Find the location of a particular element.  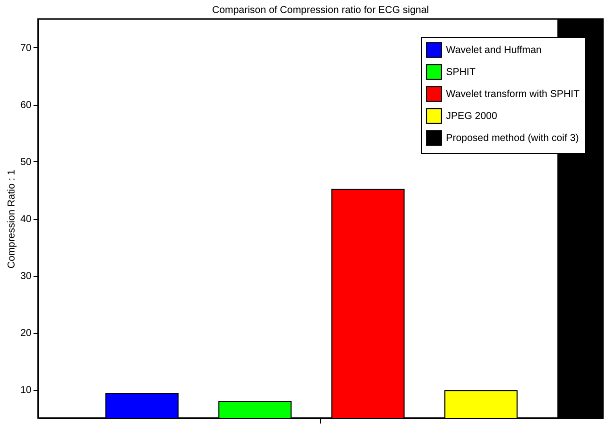

legend-label: Wavelet and Huffman is located at coordinates (494, 50).